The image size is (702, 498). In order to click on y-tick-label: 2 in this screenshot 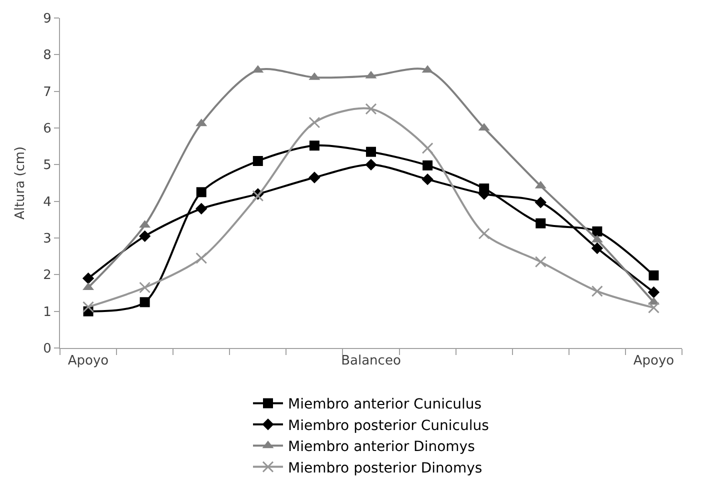, I will do `click(47, 276)`.